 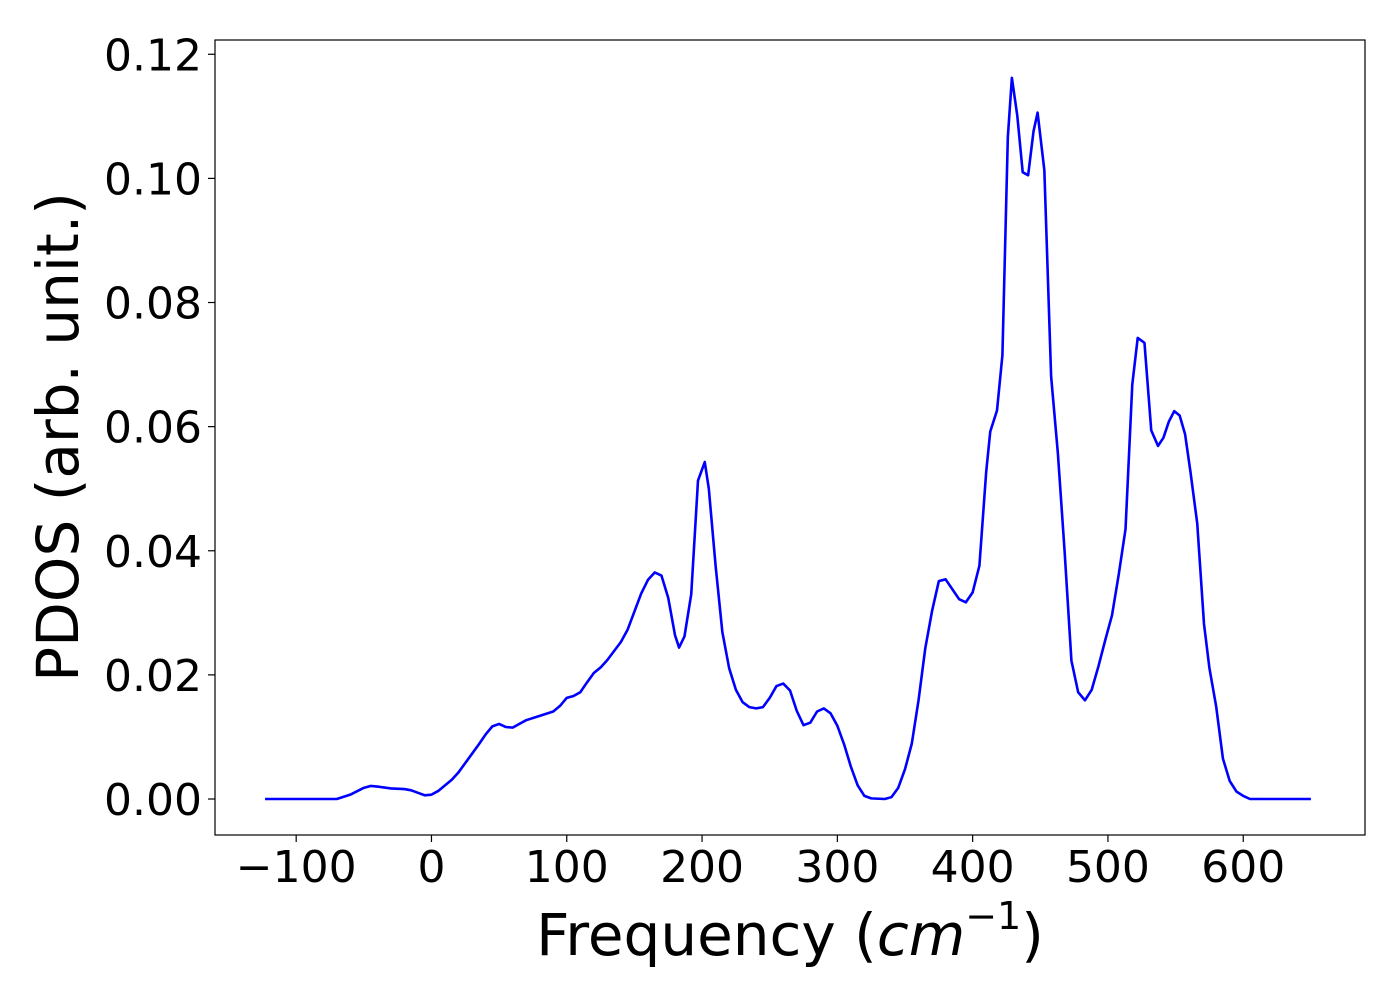 What do you see at coordinates (153, 55) in the screenshot?
I see `y-tick-label: 0.12` at bounding box center [153, 55].